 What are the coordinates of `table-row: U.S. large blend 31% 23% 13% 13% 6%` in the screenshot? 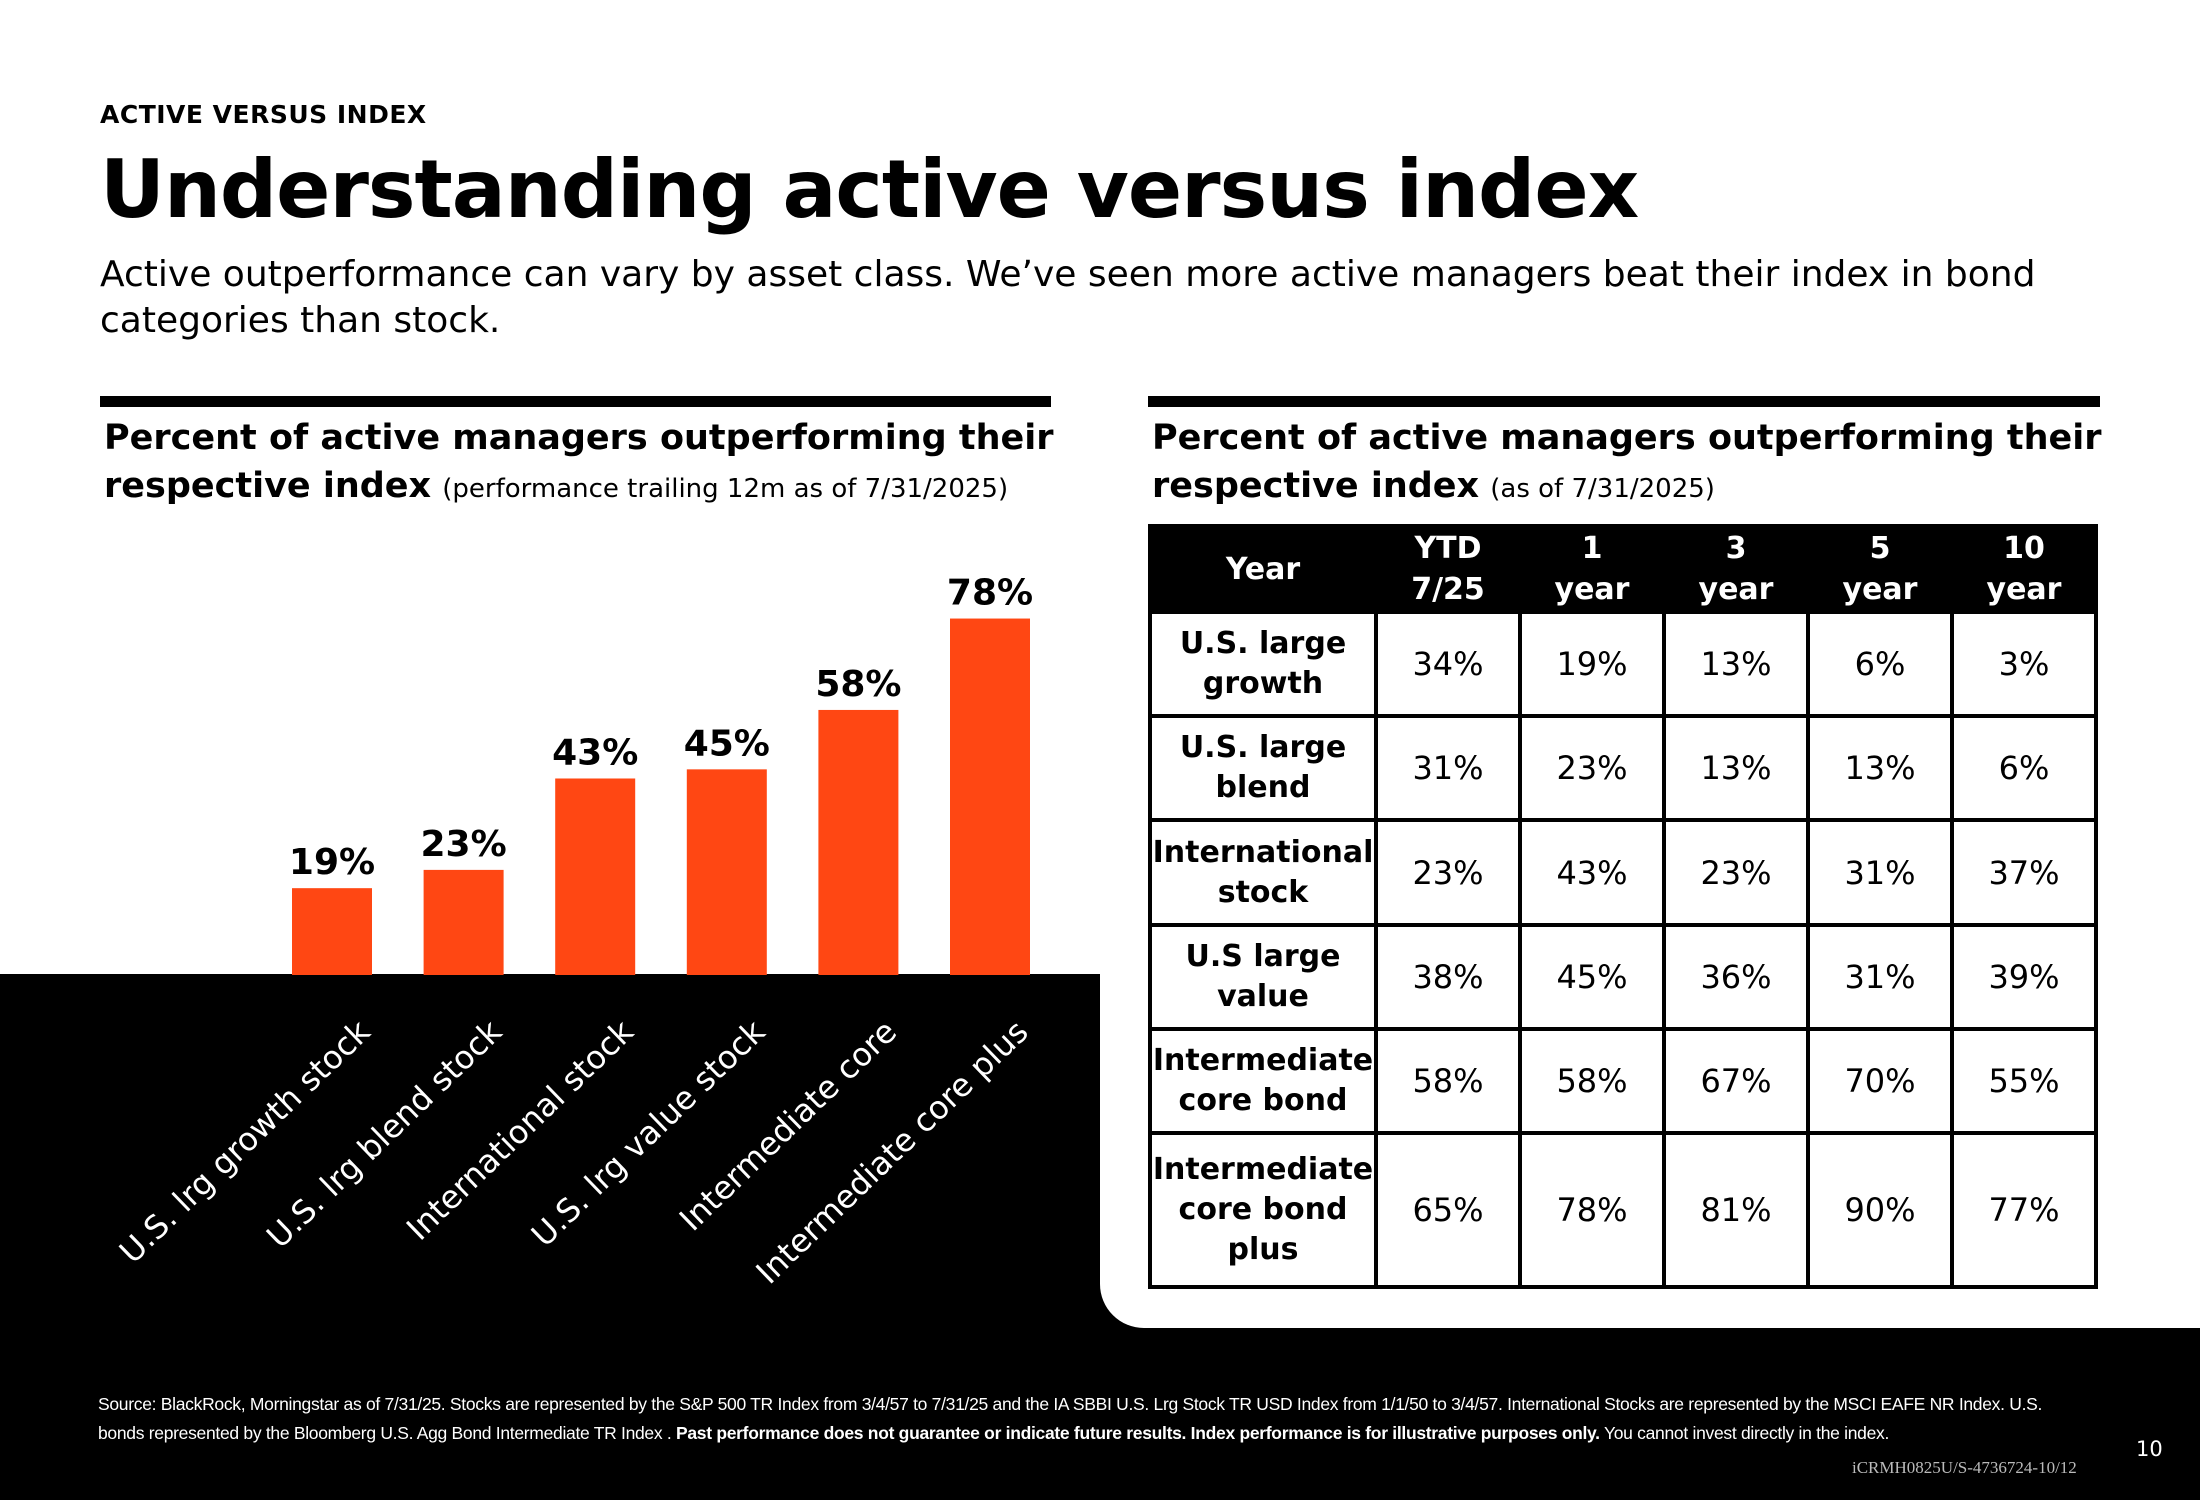 It's located at (1623, 768).